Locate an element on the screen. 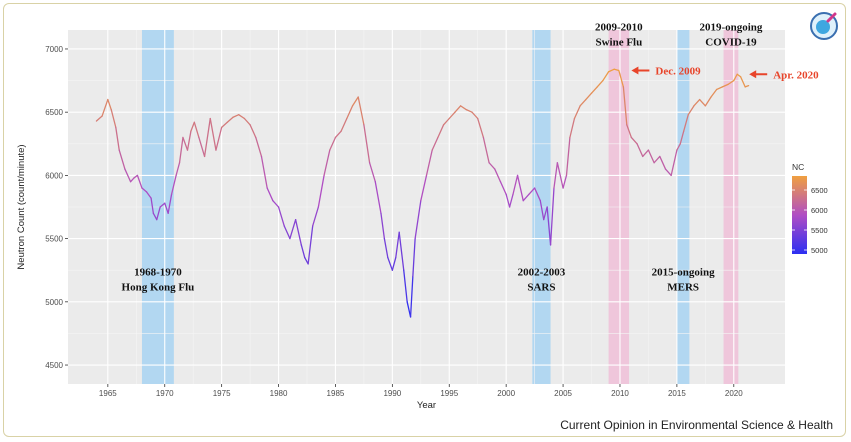 The image size is (851, 442). legend-tick-label: 5500 is located at coordinates (819, 230).